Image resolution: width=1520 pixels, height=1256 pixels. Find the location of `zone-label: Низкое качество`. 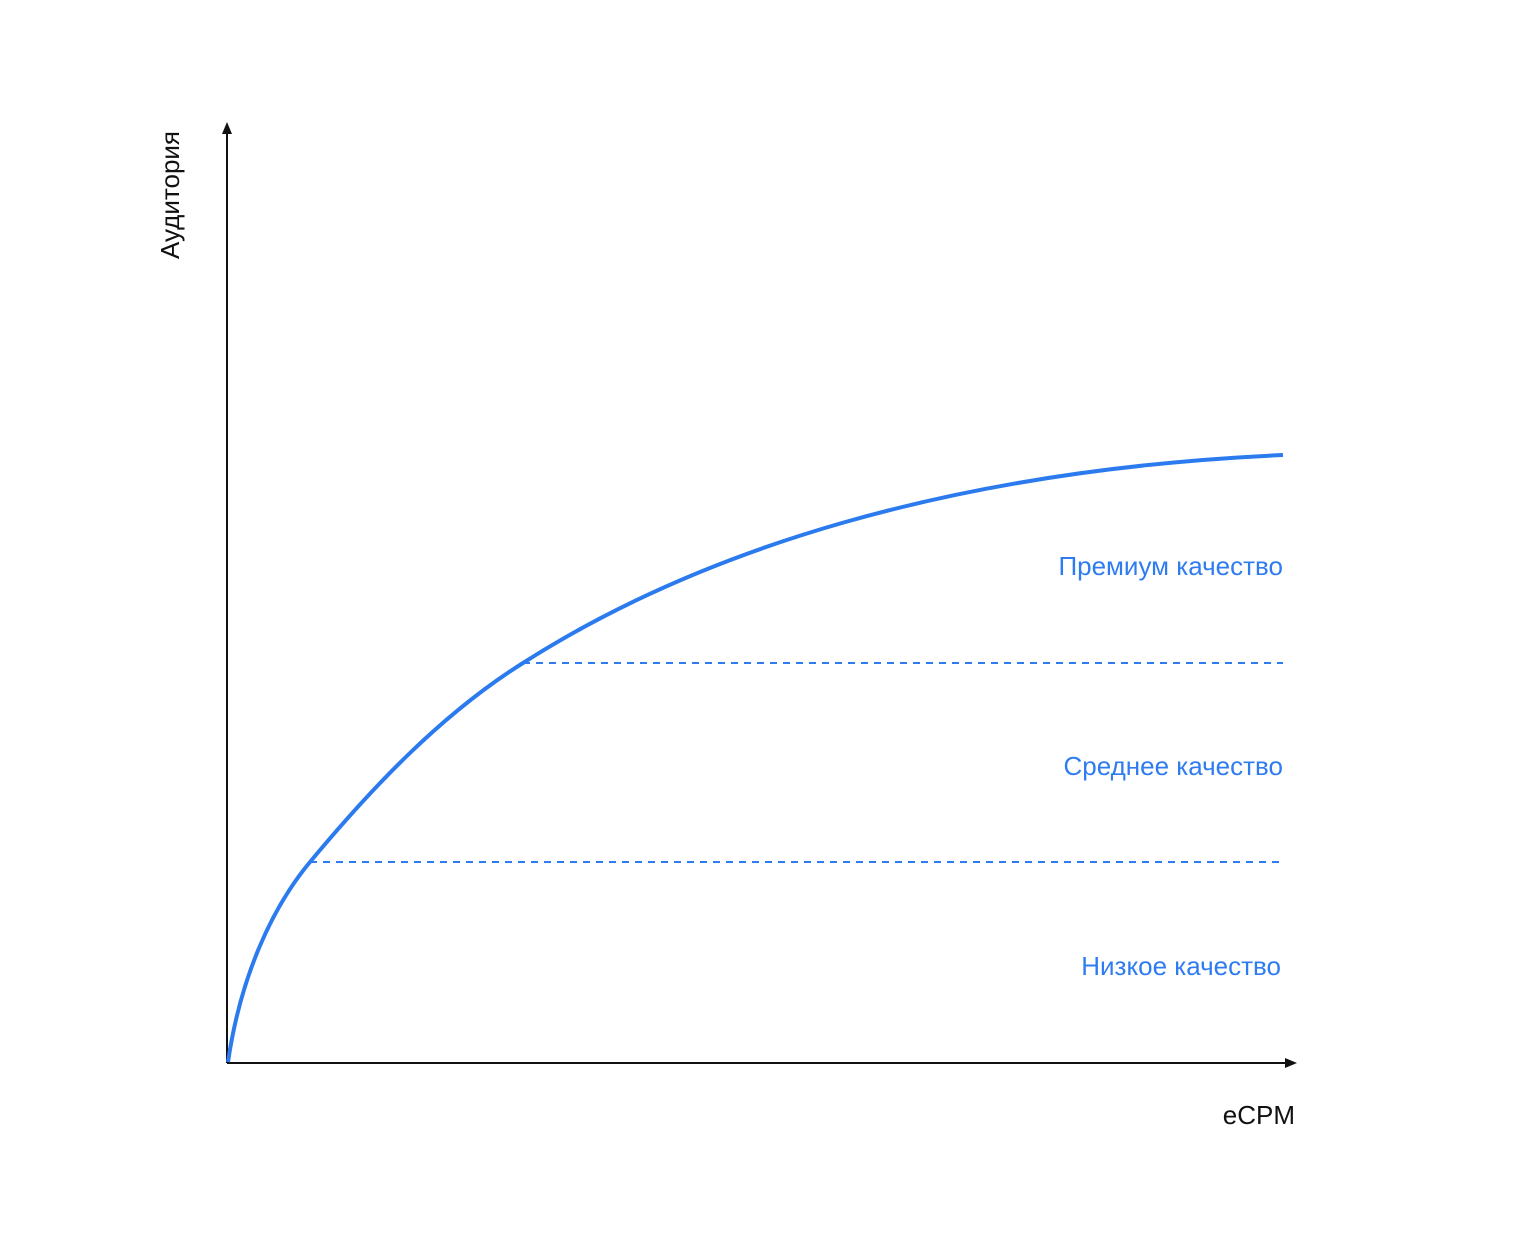

zone-label: Низкое качество is located at coordinates (1181, 966).